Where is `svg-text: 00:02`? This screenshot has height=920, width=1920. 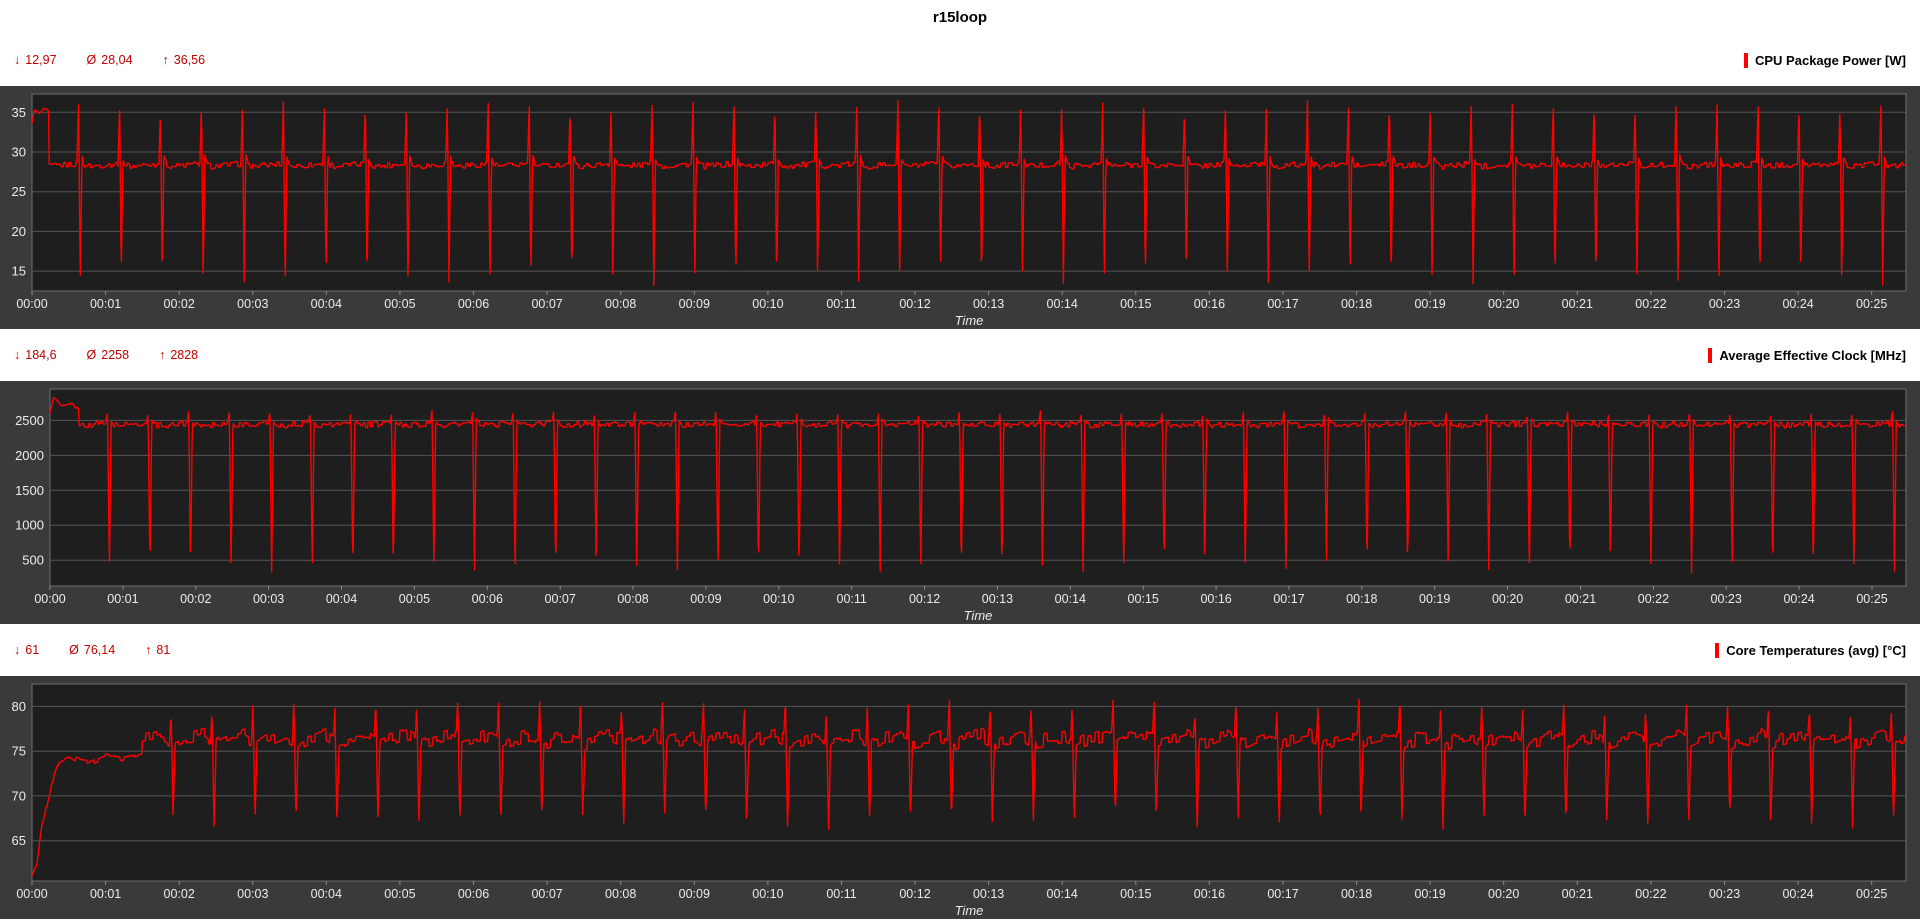 svg-text: 00:02 is located at coordinates (195, 599).